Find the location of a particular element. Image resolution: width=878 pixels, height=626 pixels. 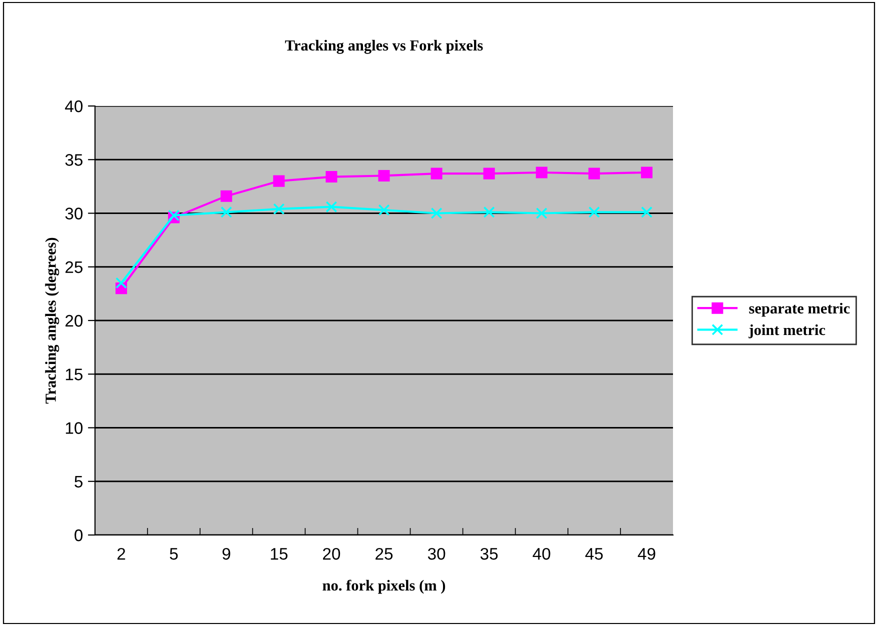

y-axis-title: Tracking angles (degrees) is located at coordinates (52, 321).